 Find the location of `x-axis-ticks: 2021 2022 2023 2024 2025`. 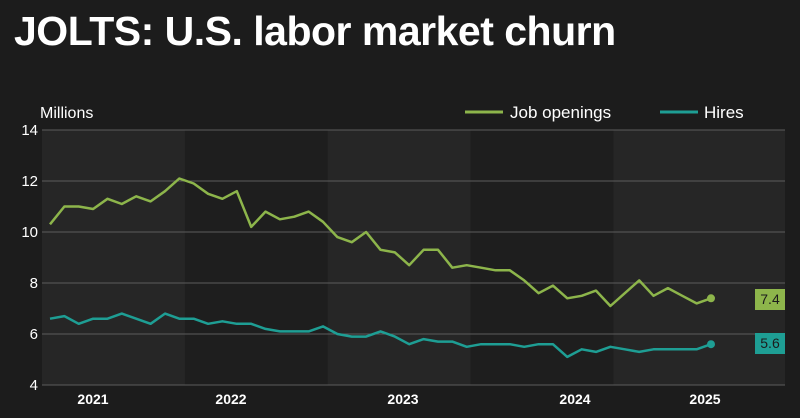

x-axis-ticks: 2021 2022 2023 2024 2025 is located at coordinates (398, 399).